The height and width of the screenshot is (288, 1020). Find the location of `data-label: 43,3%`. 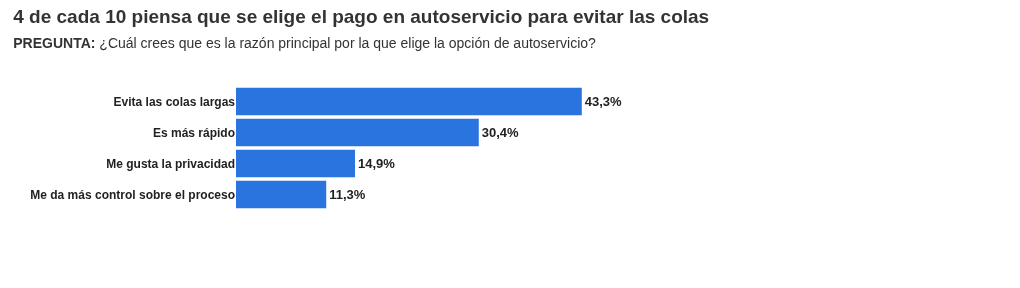

data-label: 43,3% is located at coordinates (603, 101).